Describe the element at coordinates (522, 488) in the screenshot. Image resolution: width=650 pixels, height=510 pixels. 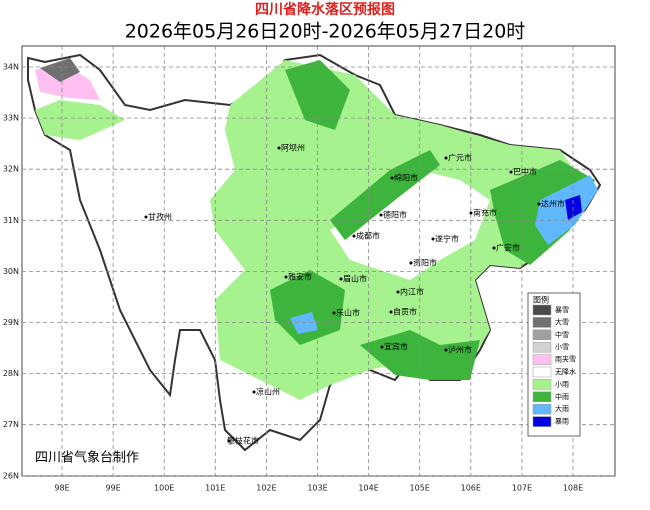
I see `lon-label: 107E` at that location.